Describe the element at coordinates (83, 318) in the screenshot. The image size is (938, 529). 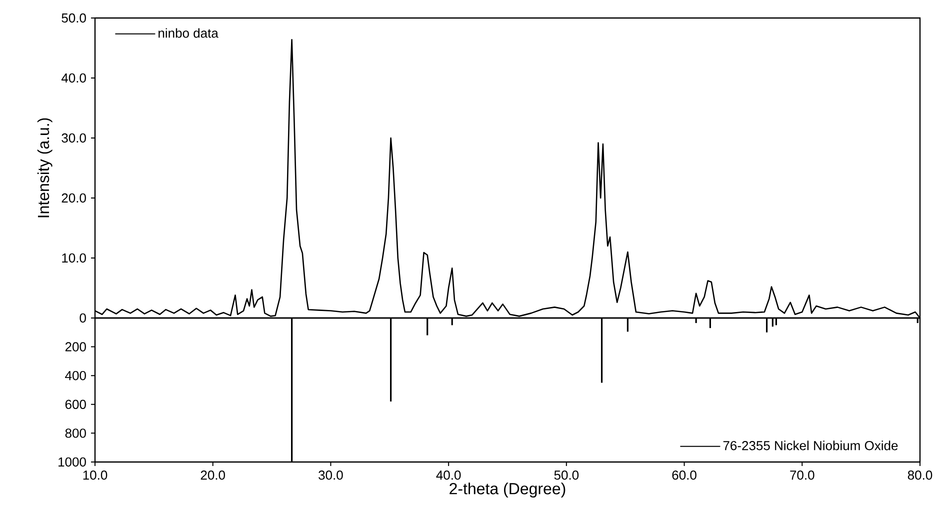
I see `y-tick-label: 0` at that location.